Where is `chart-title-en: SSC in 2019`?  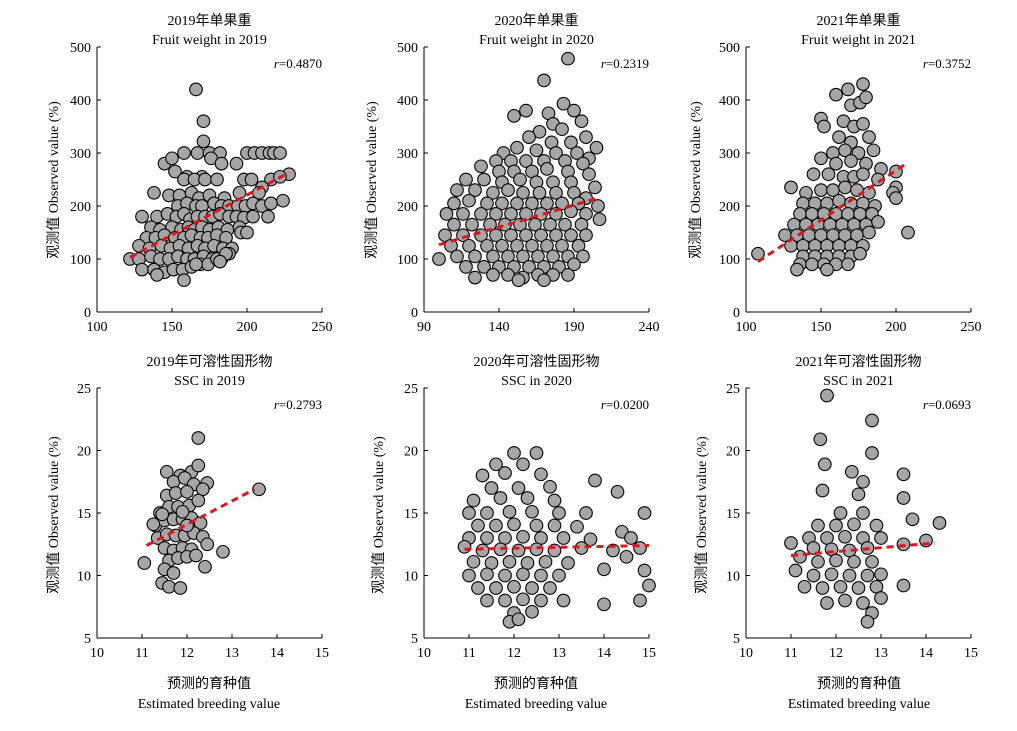
chart-title-en: SSC in 2019 is located at coordinates (209, 381).